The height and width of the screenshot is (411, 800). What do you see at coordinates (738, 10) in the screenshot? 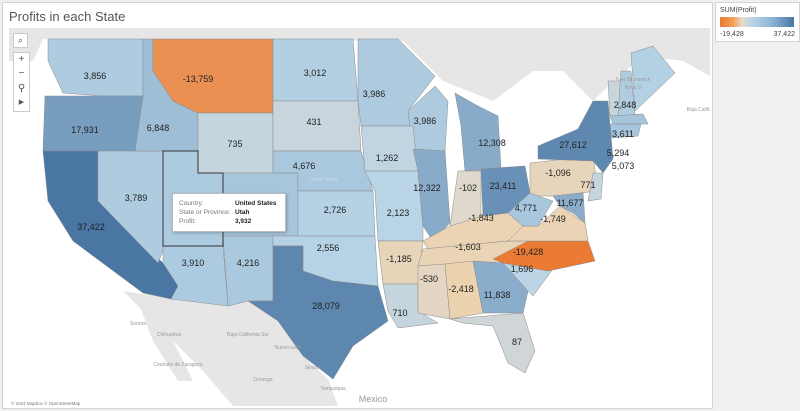
I see `legend-title: SUM(Profit)` at bounding box center [738, 10].